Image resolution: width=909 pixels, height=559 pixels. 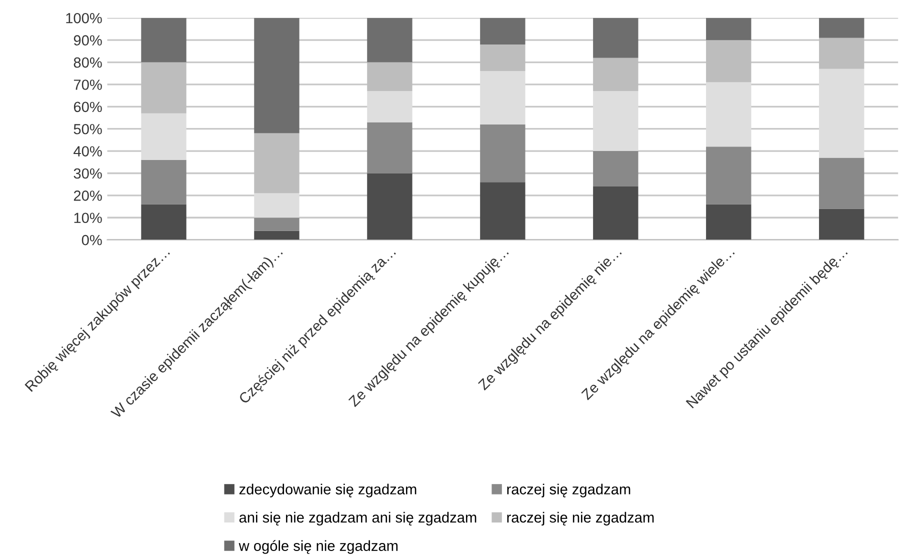 I want to click on y-tick-label: 100%, so click(x=84, y=18).